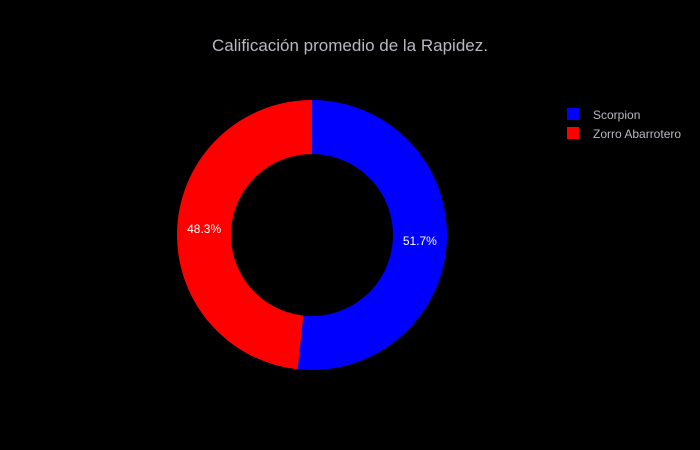 The width and height of the screenshot is (700, 450). What do you see at coordinates (616, 115) in the screenshot?
I see `legend-label: Scorpion` at bounding box center [616, 115].